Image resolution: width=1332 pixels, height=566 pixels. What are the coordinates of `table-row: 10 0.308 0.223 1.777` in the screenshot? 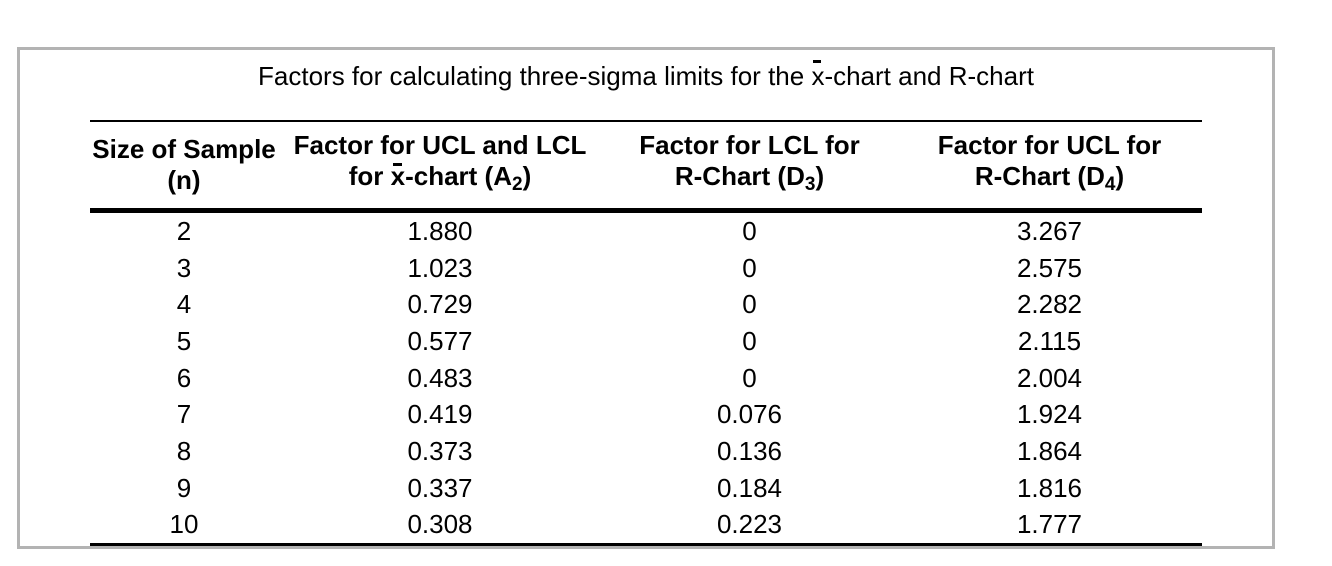 It's located at (646, 526).